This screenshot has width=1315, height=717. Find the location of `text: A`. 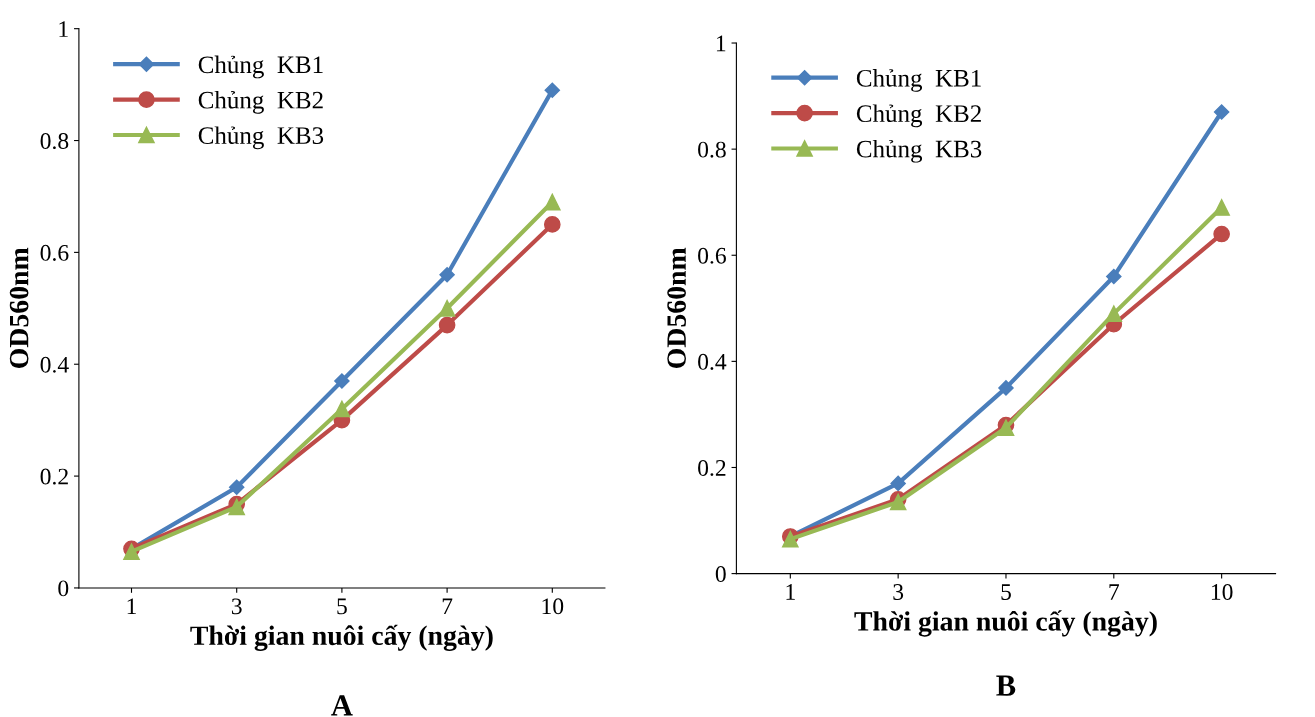

text: A is located at coordinates (342, 705).